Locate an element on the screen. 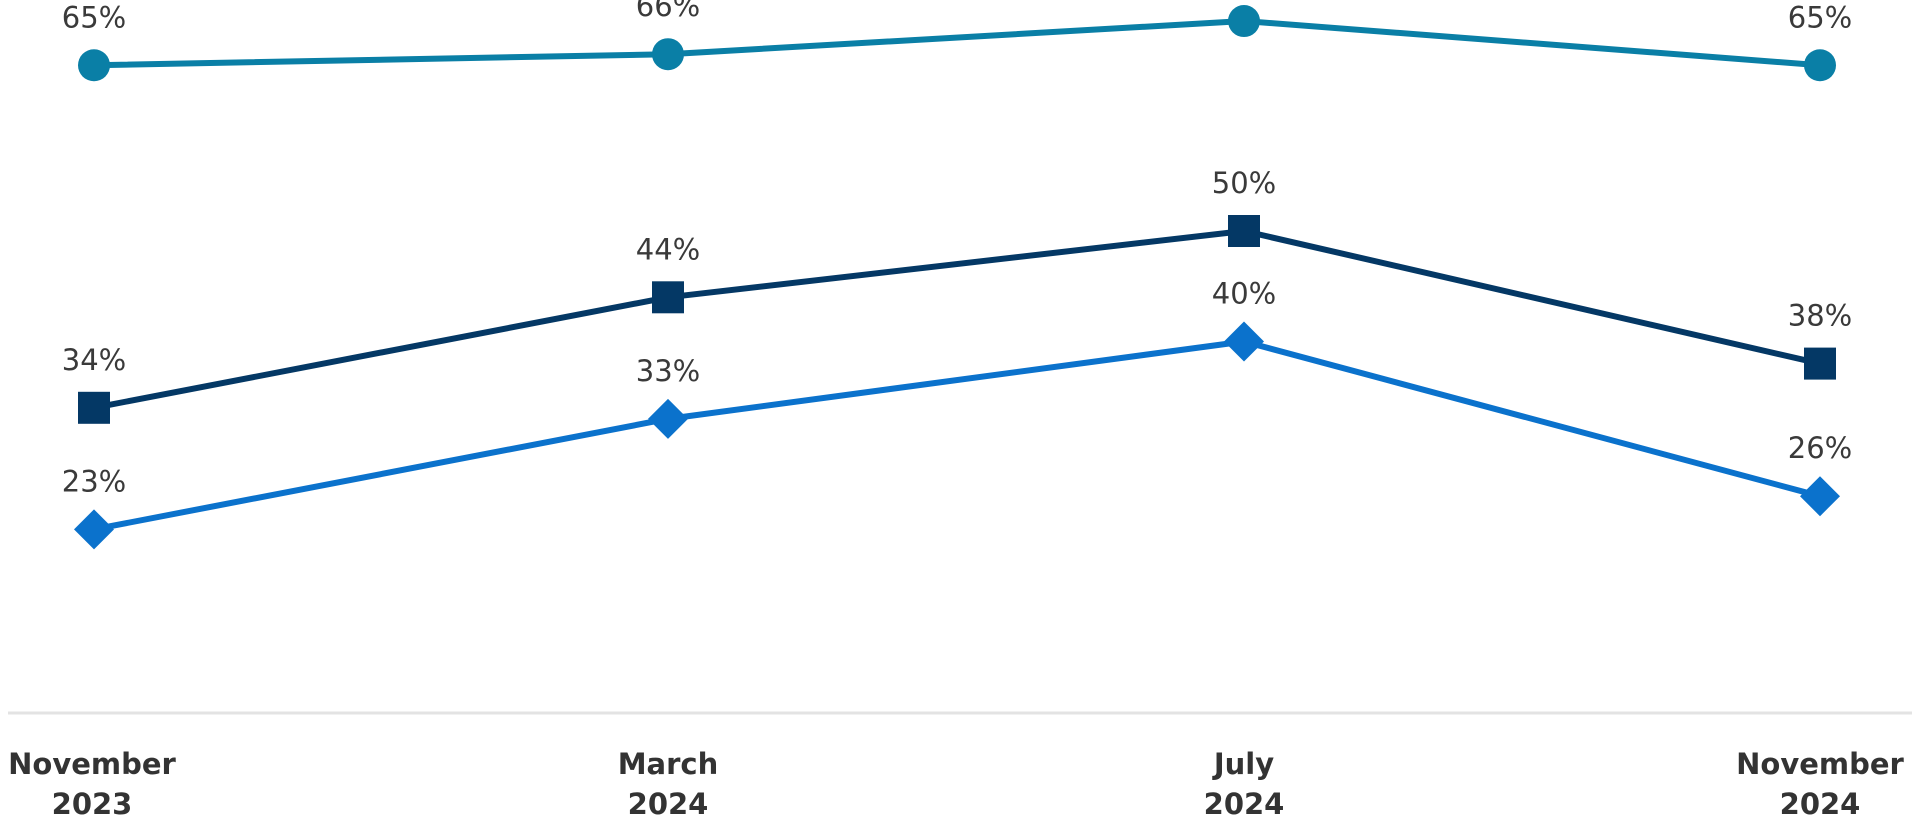 The height and width of the screenshot is (840, 1920). series-1-line is located at coordinates (957, 43).